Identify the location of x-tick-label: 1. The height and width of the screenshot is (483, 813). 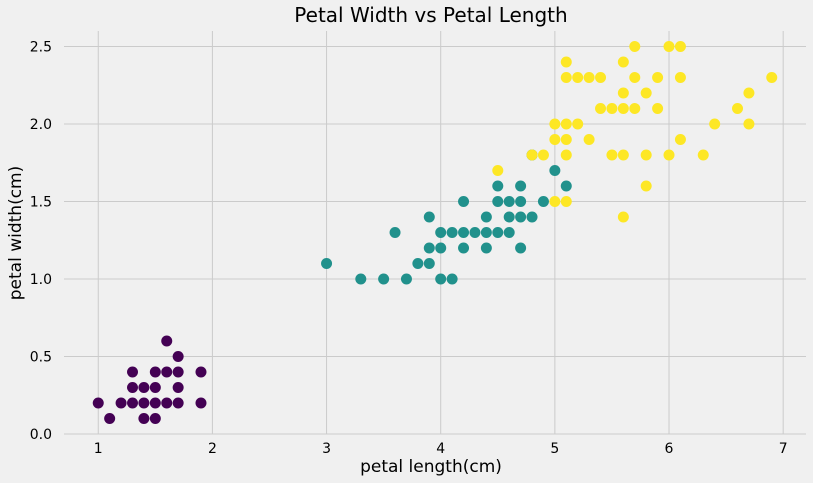
(98, 449).